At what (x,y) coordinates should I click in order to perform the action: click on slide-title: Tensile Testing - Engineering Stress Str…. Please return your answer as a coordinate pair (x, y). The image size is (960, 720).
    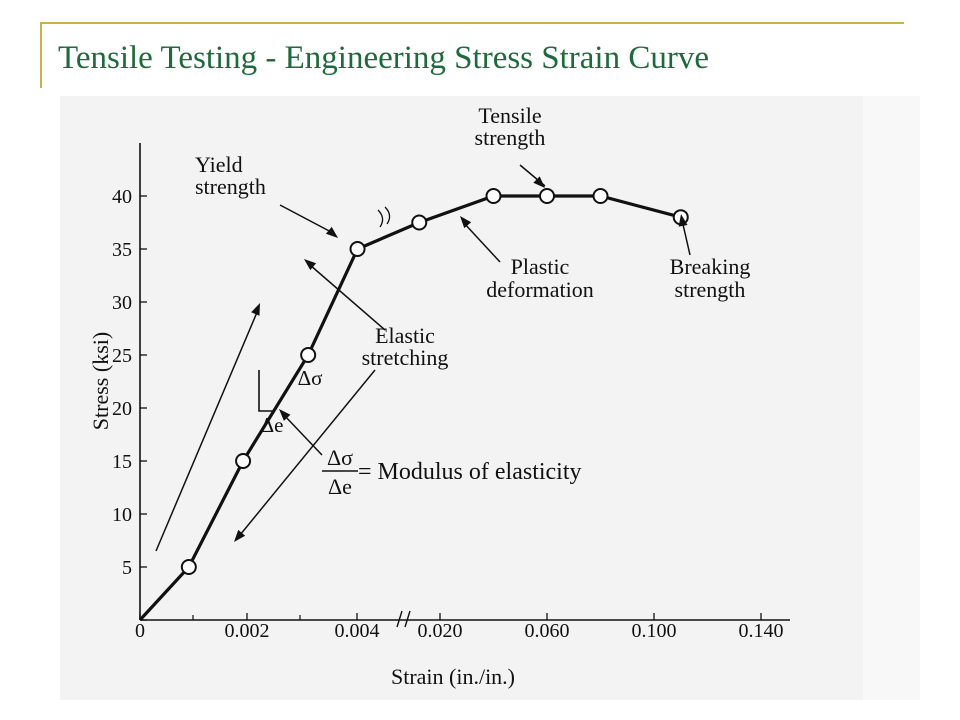
    Looking at the image, I should click on (383, 58).